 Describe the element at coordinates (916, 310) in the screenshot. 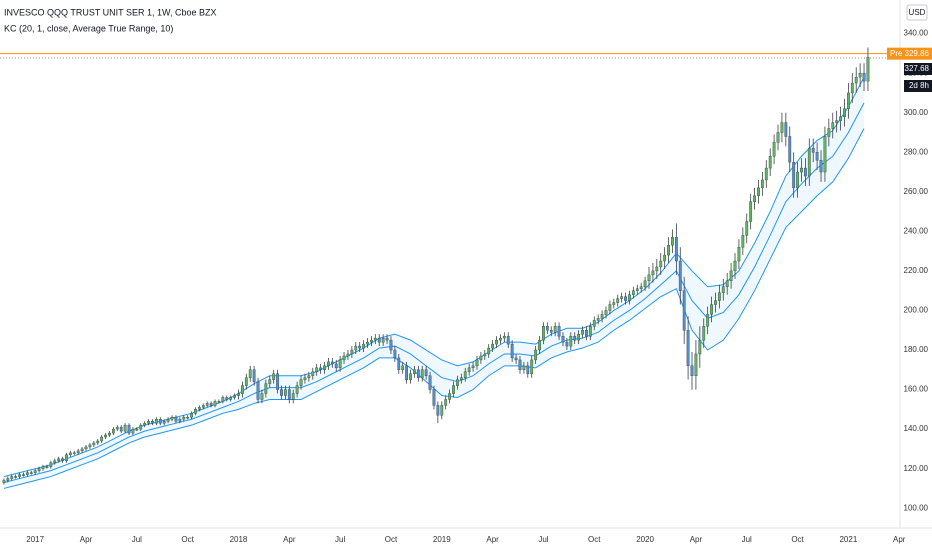

I see `y-tick-label: 200.00` at that location.